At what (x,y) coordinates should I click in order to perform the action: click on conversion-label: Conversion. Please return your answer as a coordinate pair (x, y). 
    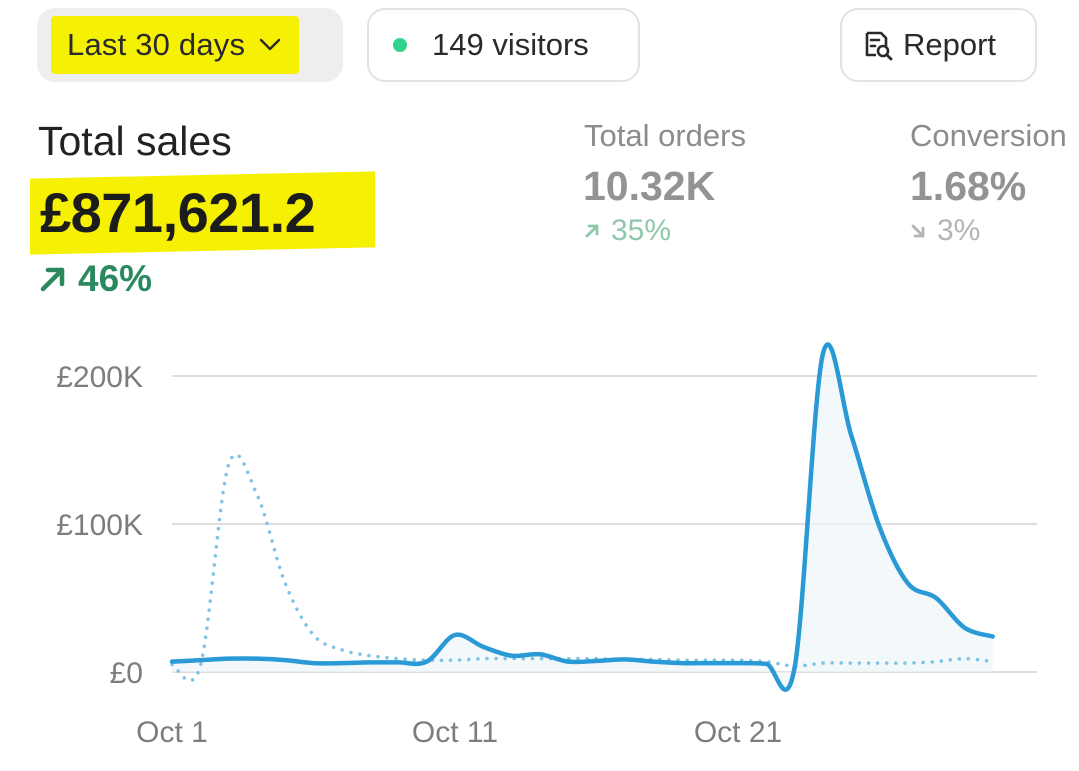
    Looking at the image, I should click on (988, 135).